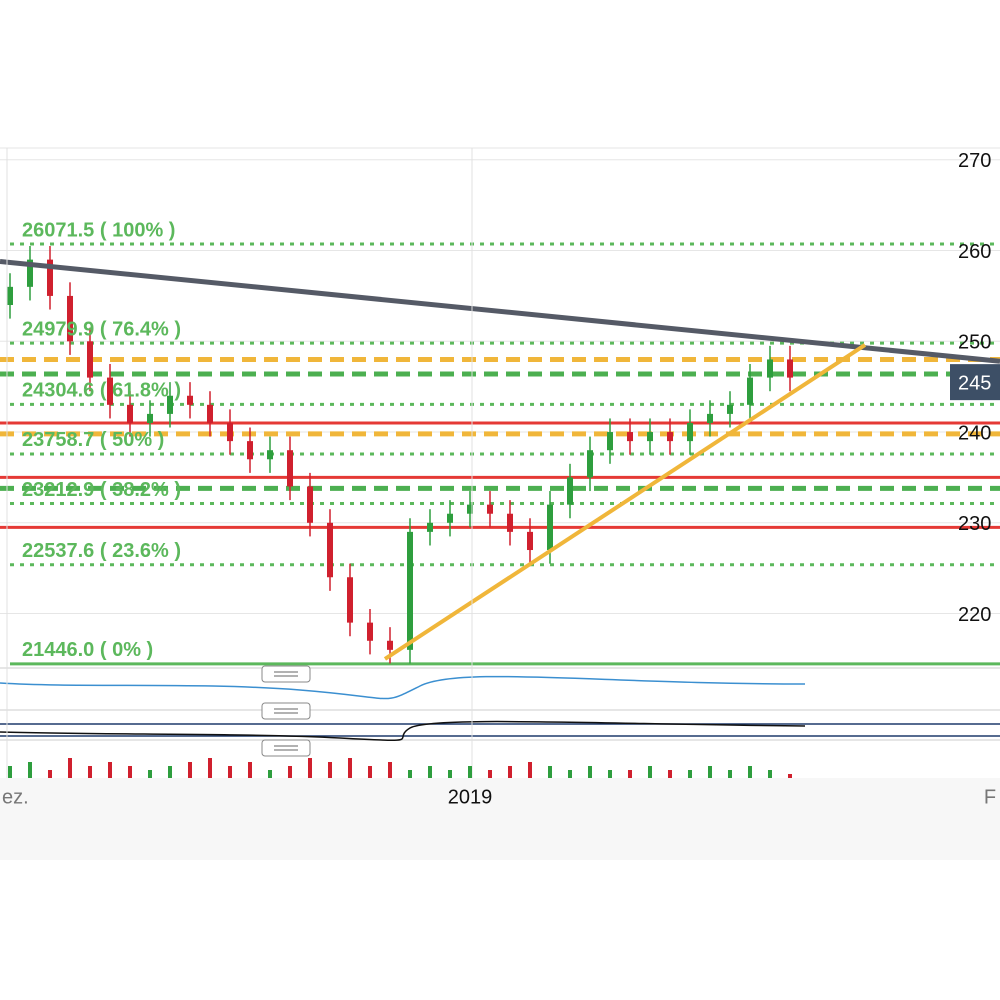 The image size is (1000, 1000). I want to click on x-tick-label: F, so click(990, 797).